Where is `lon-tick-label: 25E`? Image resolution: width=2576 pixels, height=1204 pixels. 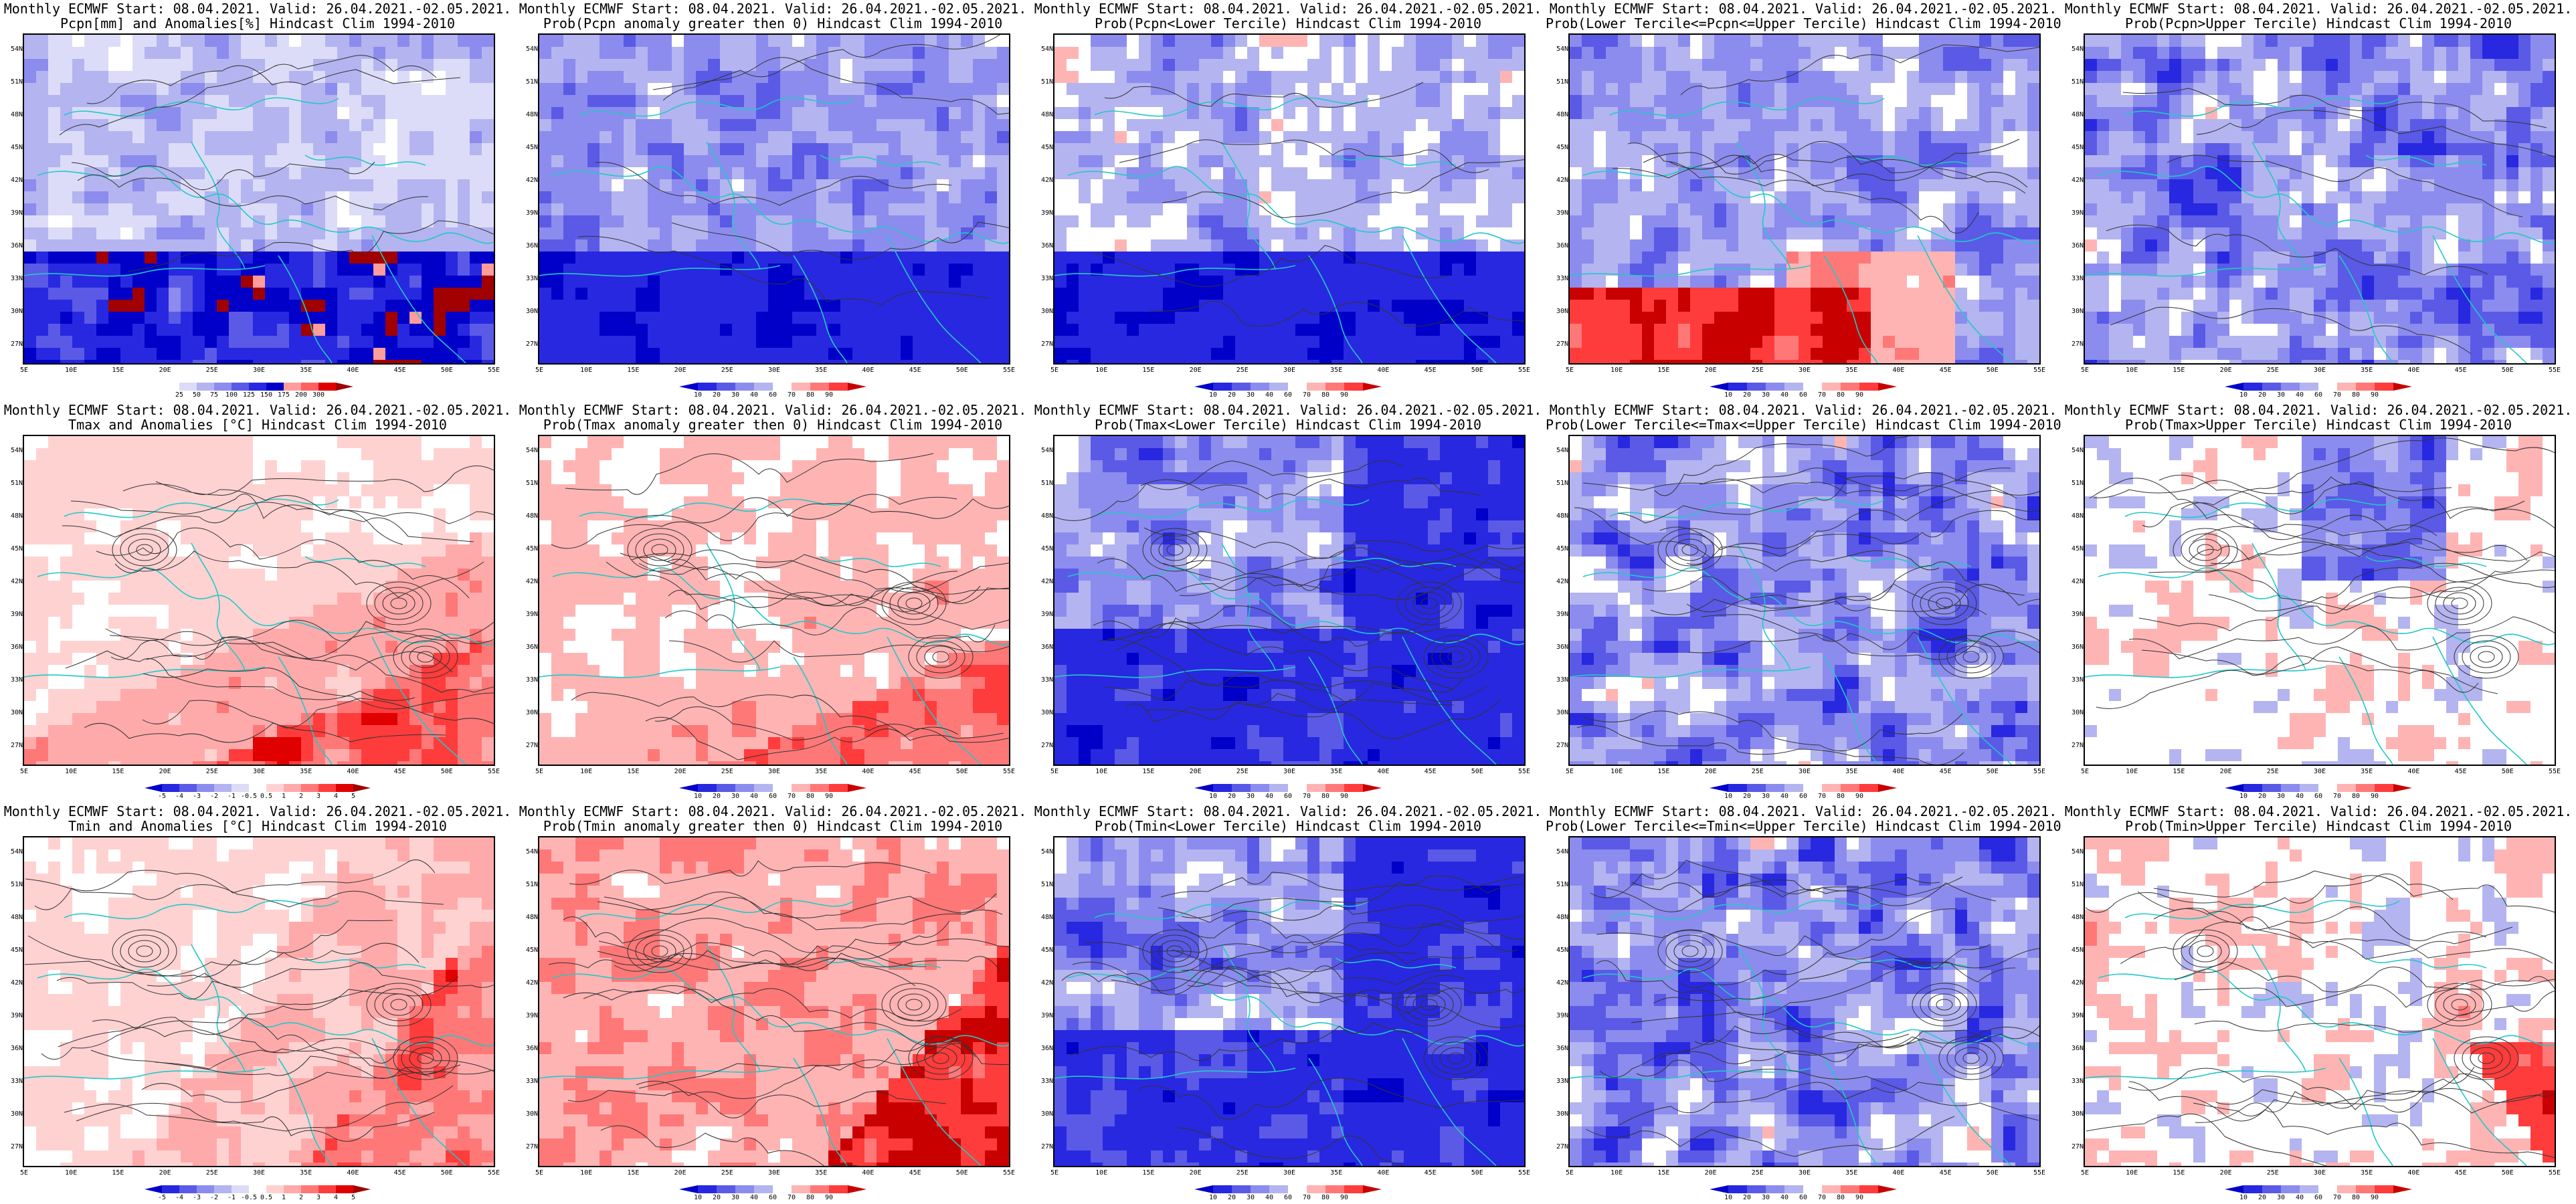 lon-tick-label: 25E is located at coordinates (727, 1173).